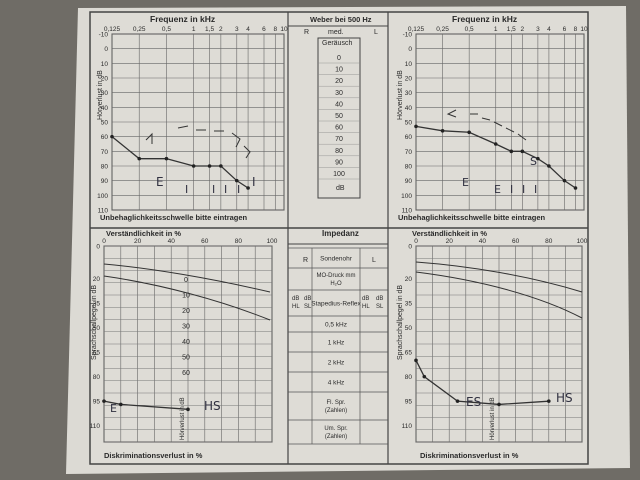 This screenshot has width=640, height=480. I want to click on speech-y-label: 0, so click(410, 247).